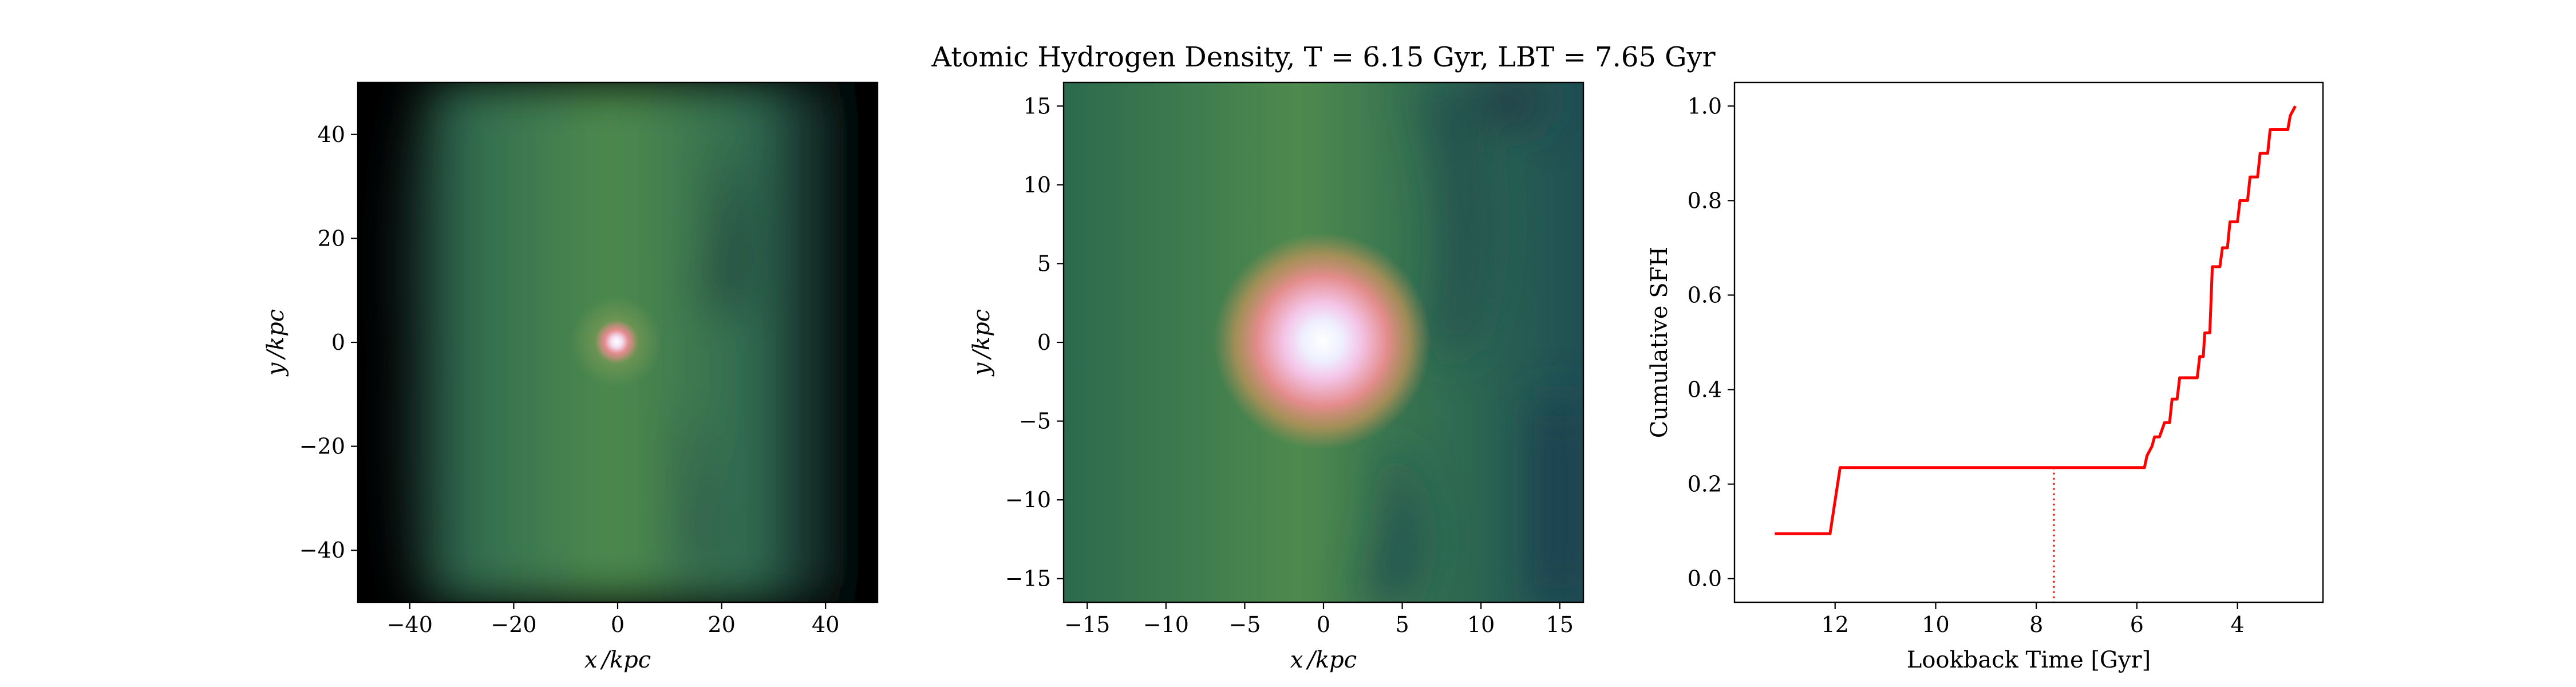 The height and width of the screenshot is (687, 2576). Describe the element at coordinates (2137, 624) in the screenshot. I see `x-tick-label: 6` at that location.